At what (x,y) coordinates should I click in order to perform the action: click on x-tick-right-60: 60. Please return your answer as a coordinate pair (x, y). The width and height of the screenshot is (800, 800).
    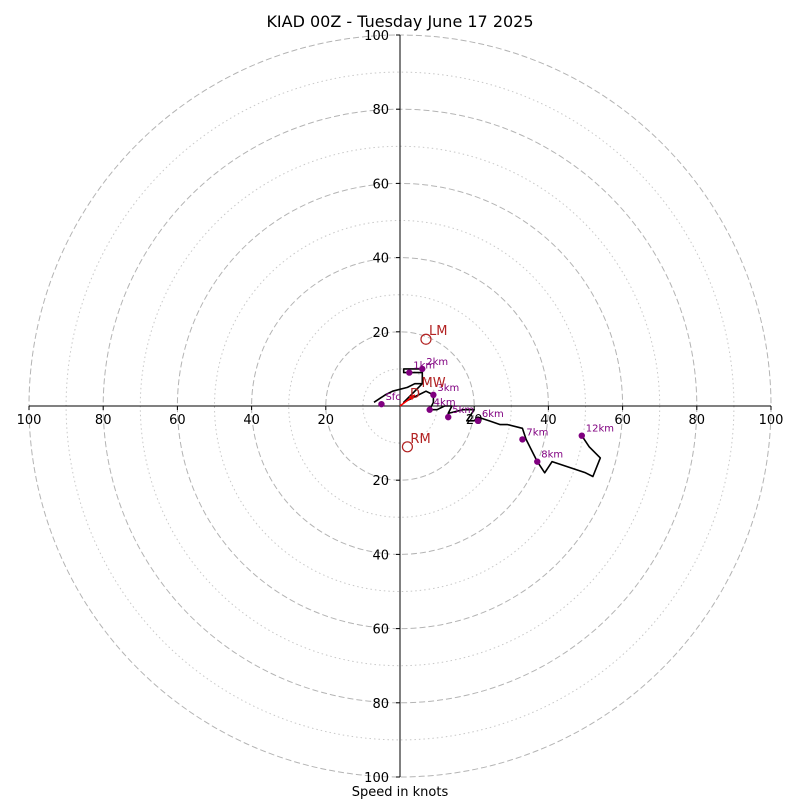
    Looking at the image, I should click on (622, 420).